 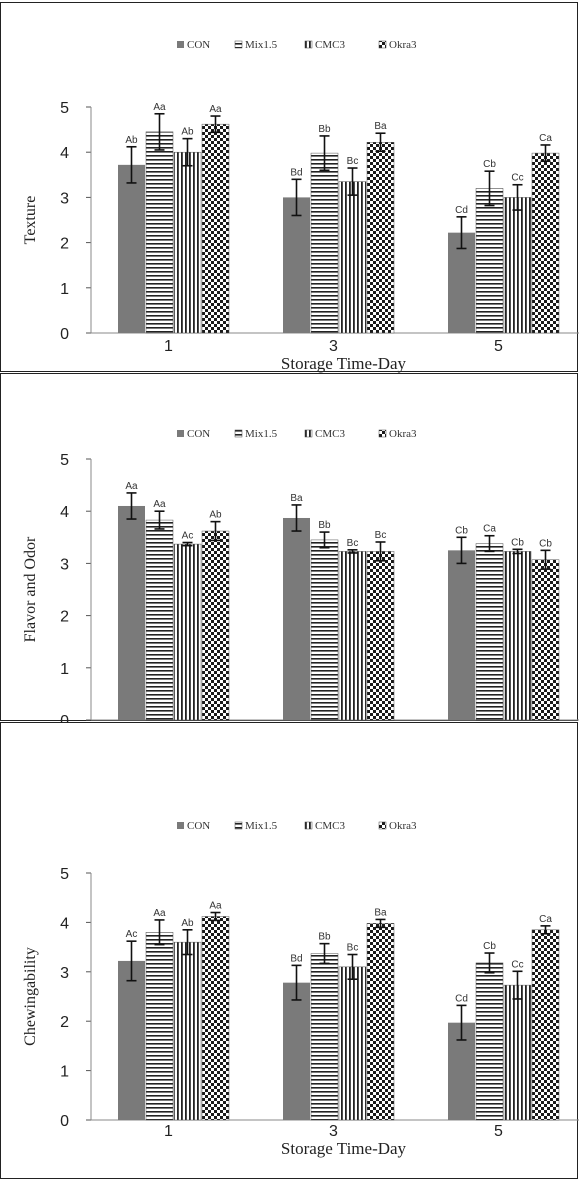 I want to click on legend: CON Mix1.5 CMC3 Okra3, so click(x=297, y=826).